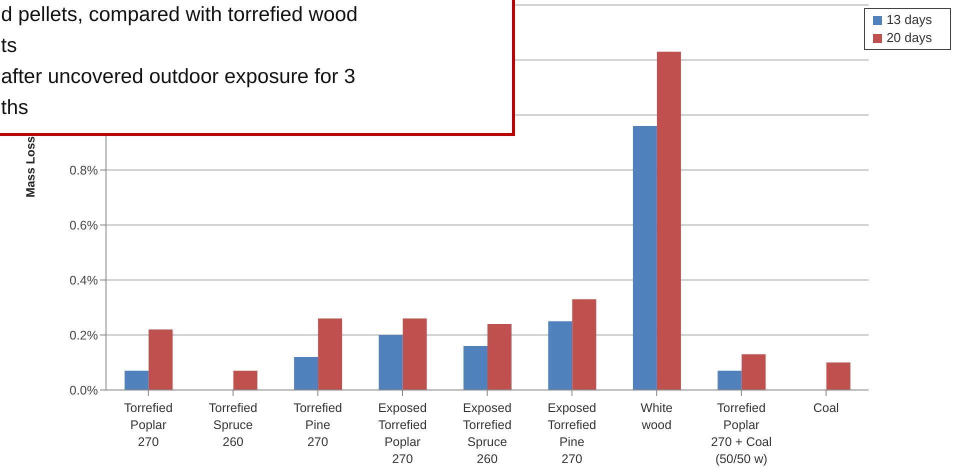 This screenshot has height=470, width=961. What do you see at coordinates (178, 77) in the screenshot?
I see `annotation: after uncovered outdoor exposure for 3` at bounding box center [178, 77].